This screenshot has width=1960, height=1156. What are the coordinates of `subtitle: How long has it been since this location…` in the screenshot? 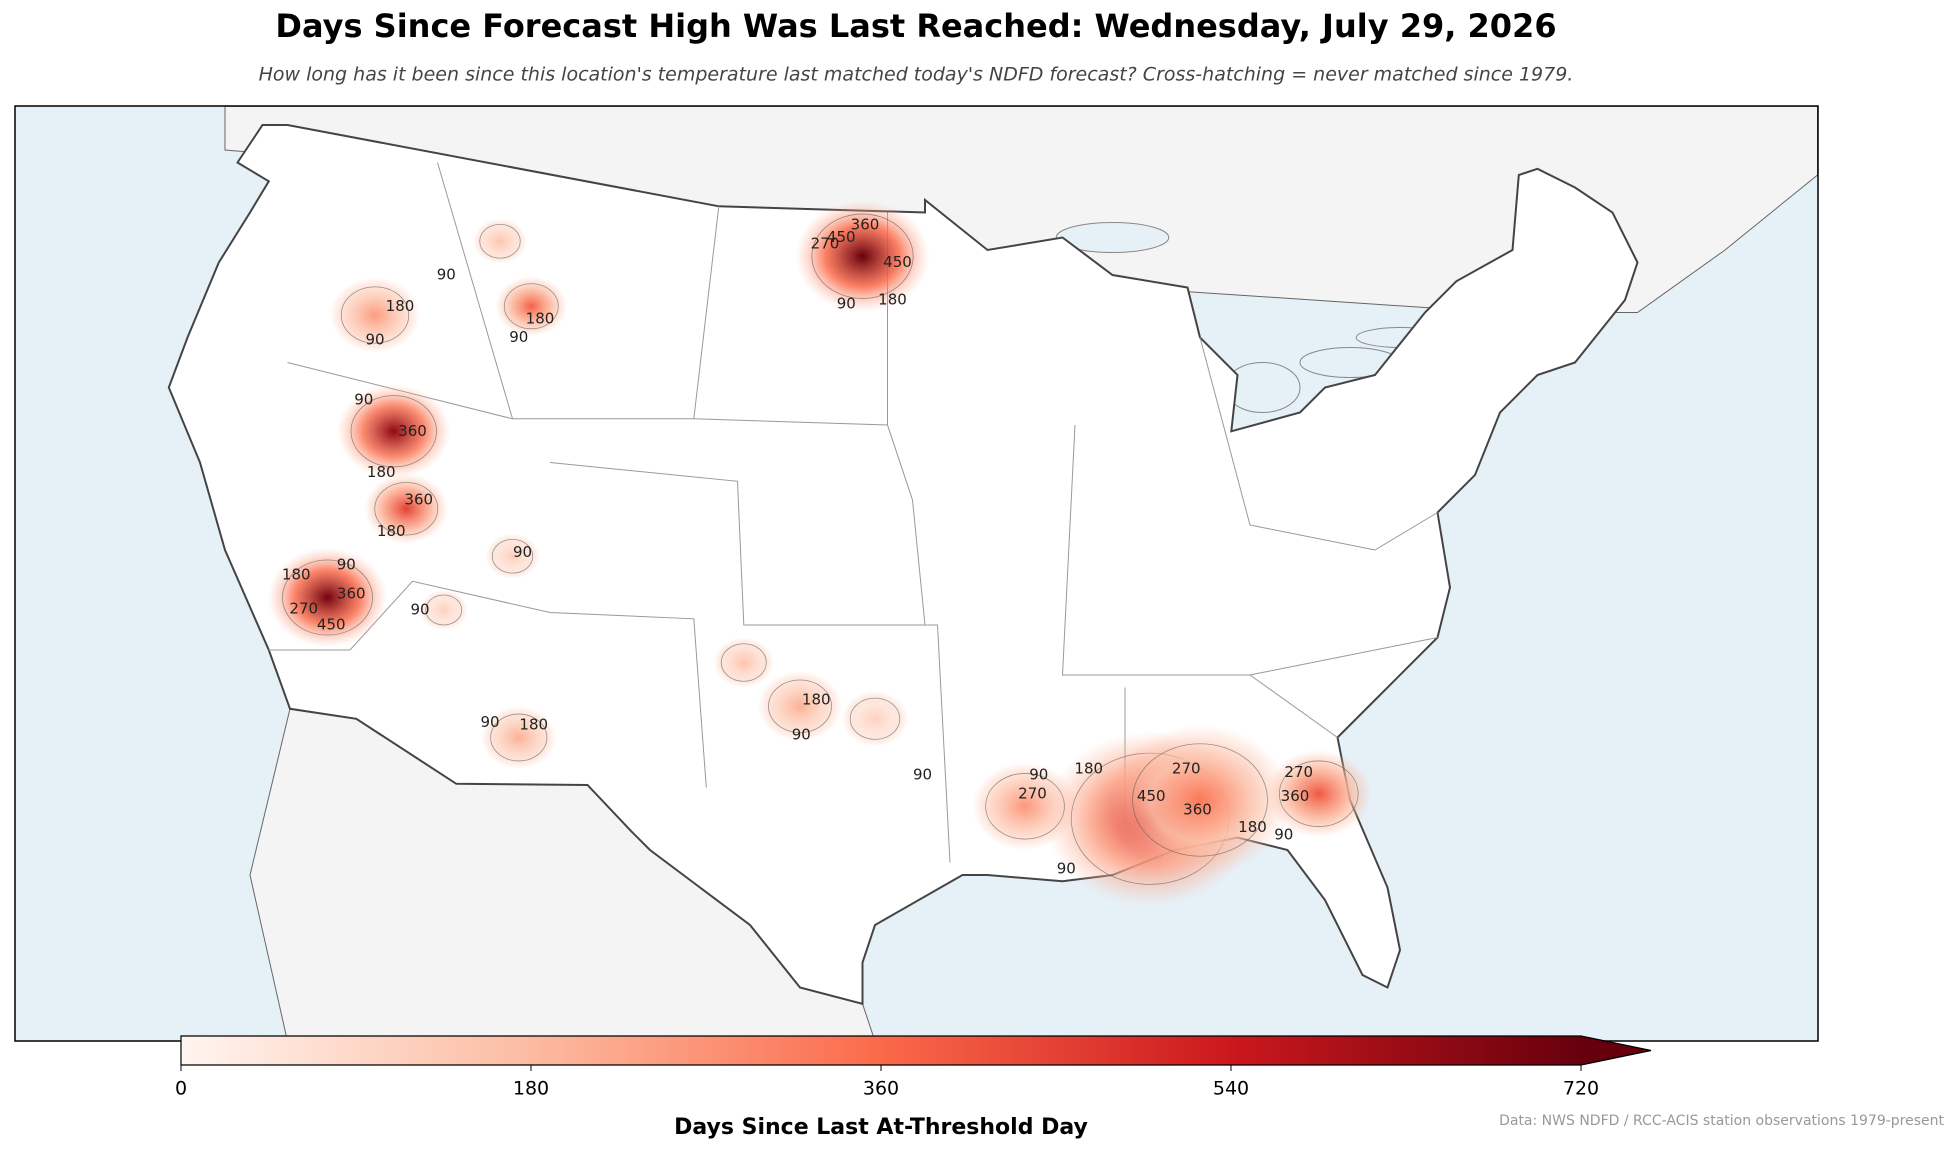 It's located at (916, 75).